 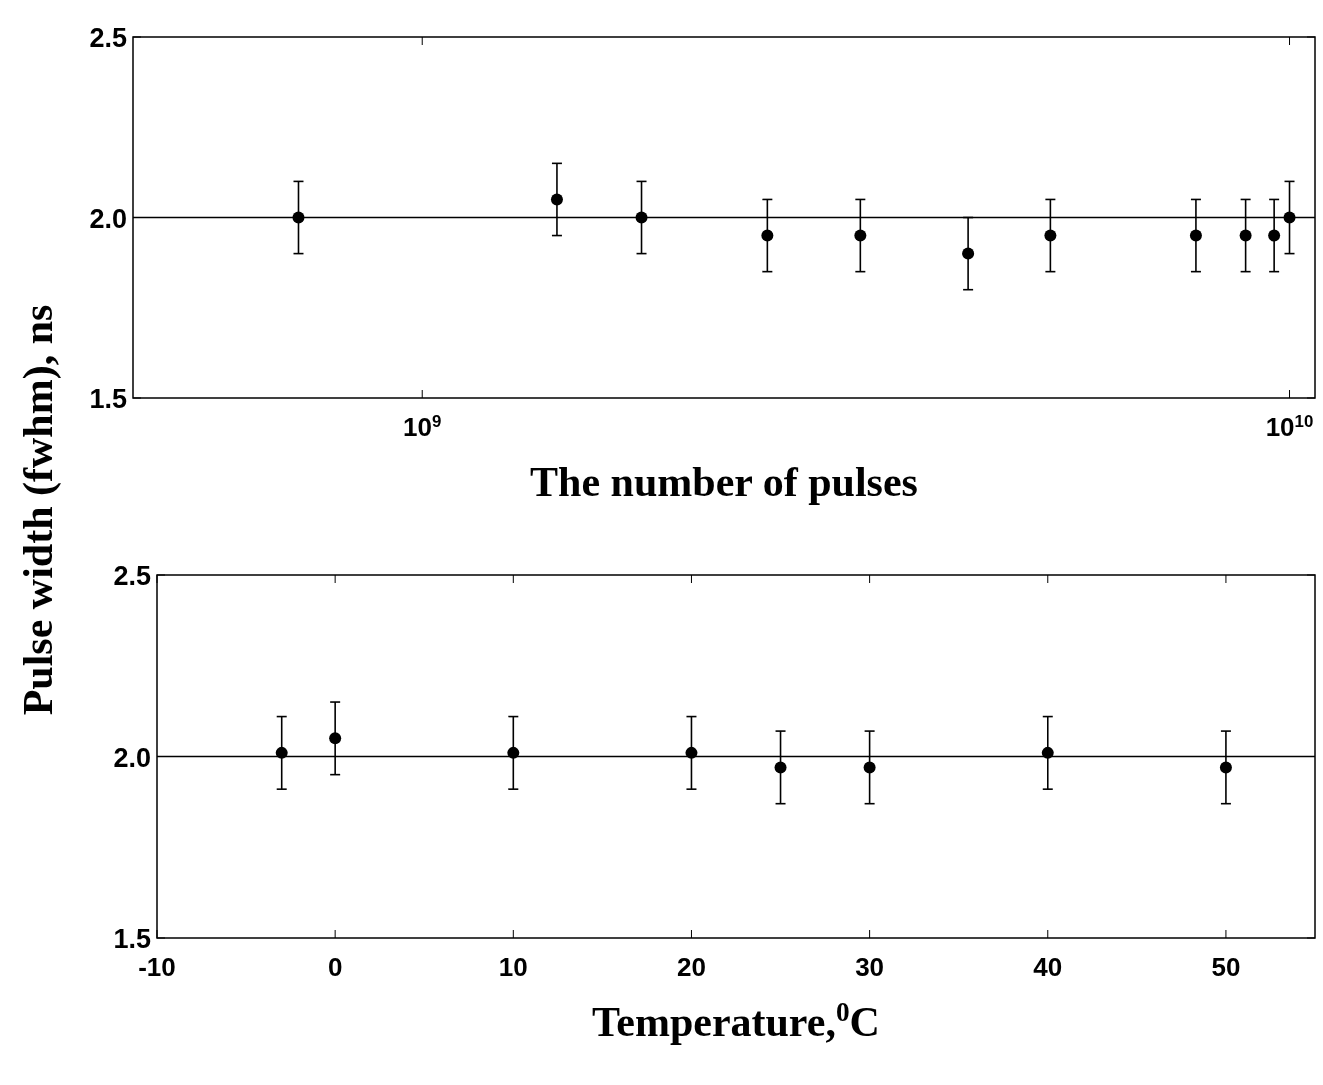 What do you see at coordinates (157, 967) in the screenshot?
I see `x-tick-label: -10` at bounding box center [157, 967].